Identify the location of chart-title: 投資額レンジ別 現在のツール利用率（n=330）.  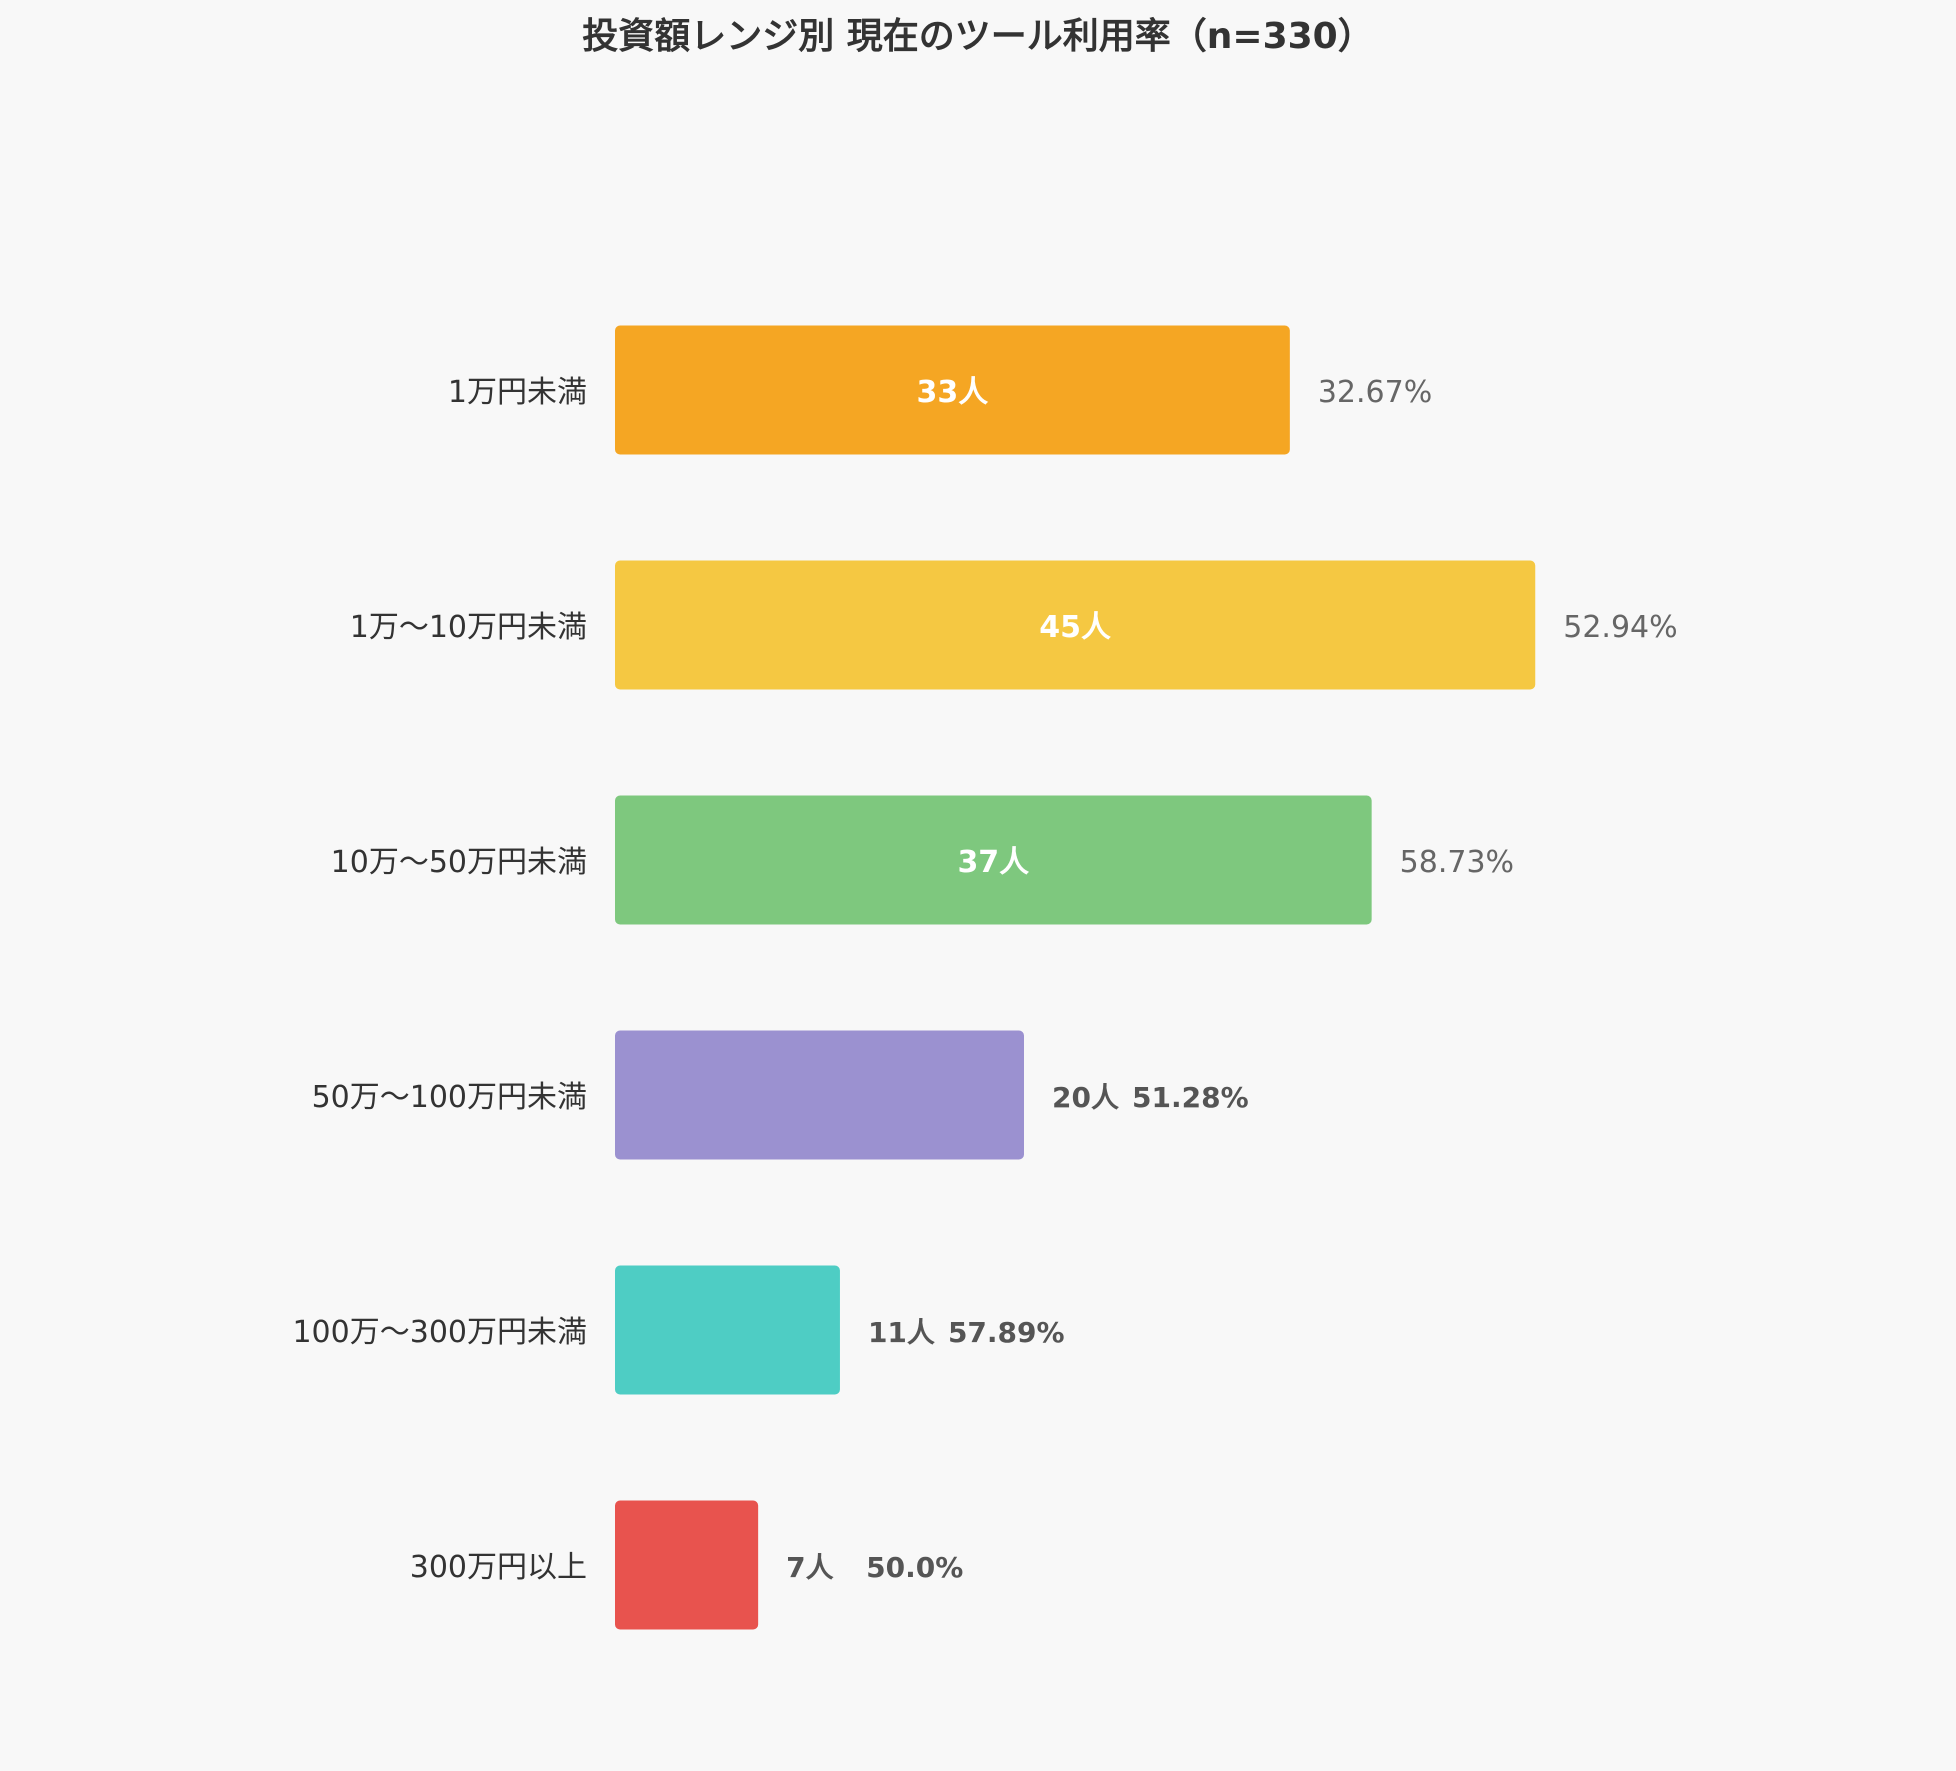
(977, 36).